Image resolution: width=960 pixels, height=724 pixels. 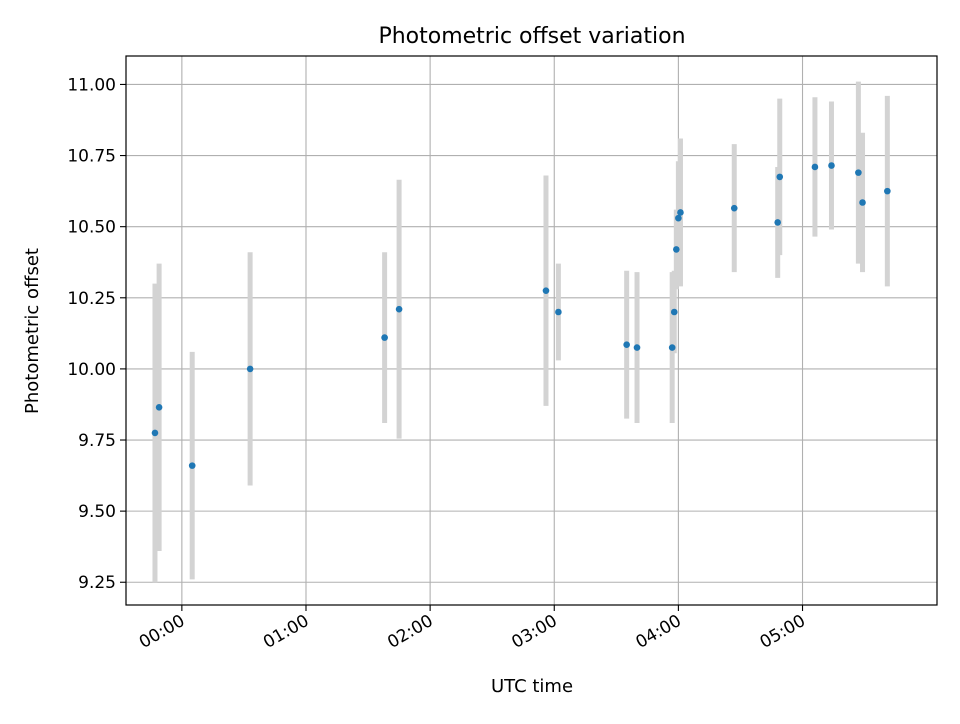 What do you see at coordinates (32, 331) in the screenshot?
I see `y-axis-label: Photometric offset` at bounding box center [32, 331].